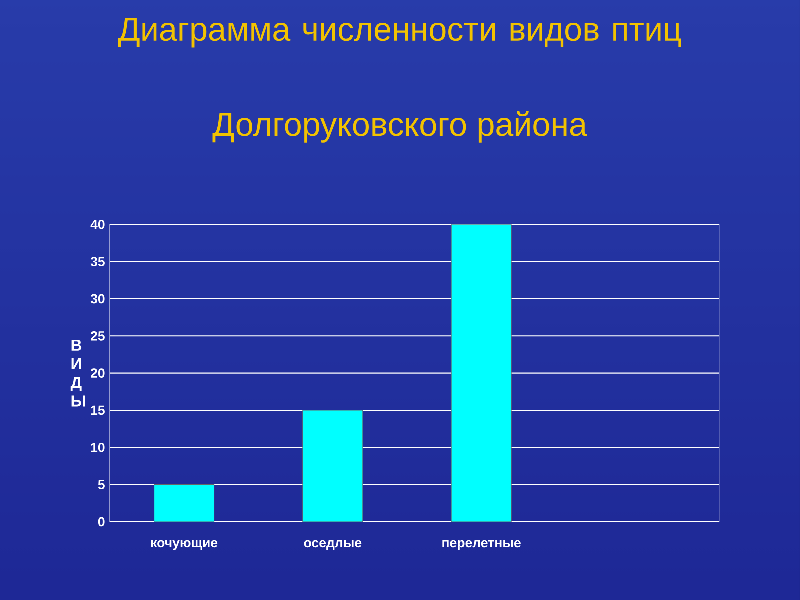 The image size is (800, 600). Describe the element at coordinates (97, 299) in the screenshot. I see `y-tick-label: 30` at that location.